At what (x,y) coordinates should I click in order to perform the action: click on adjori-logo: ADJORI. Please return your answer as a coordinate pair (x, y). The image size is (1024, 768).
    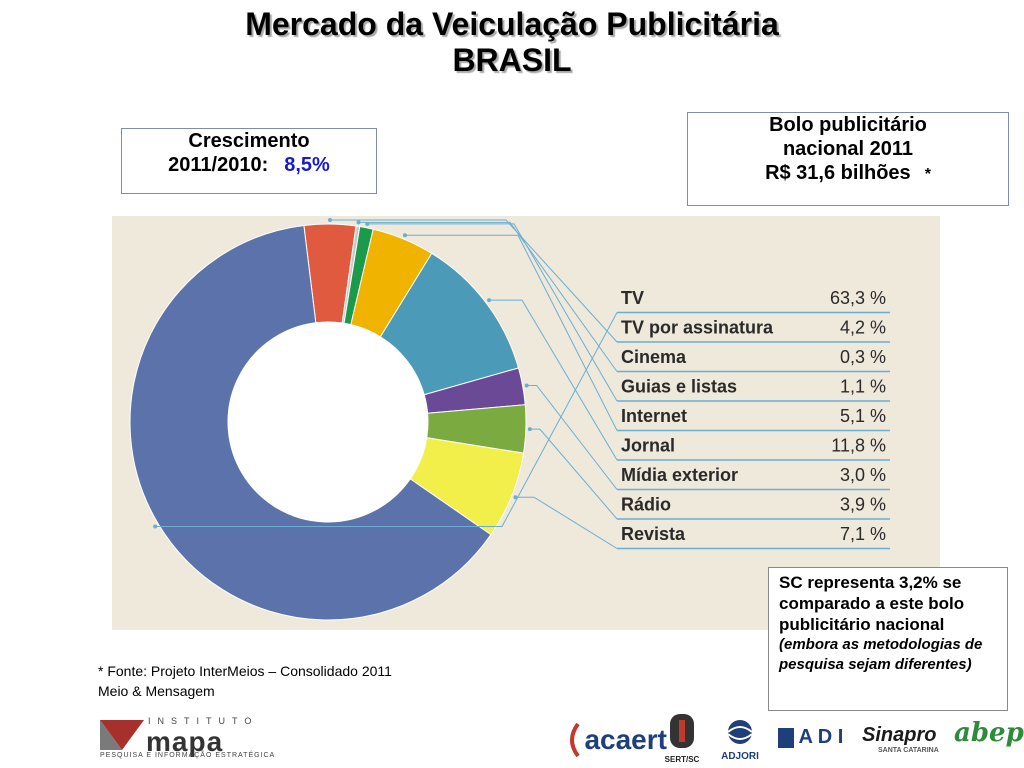
    Looking at the image, I should click on (740, 740).